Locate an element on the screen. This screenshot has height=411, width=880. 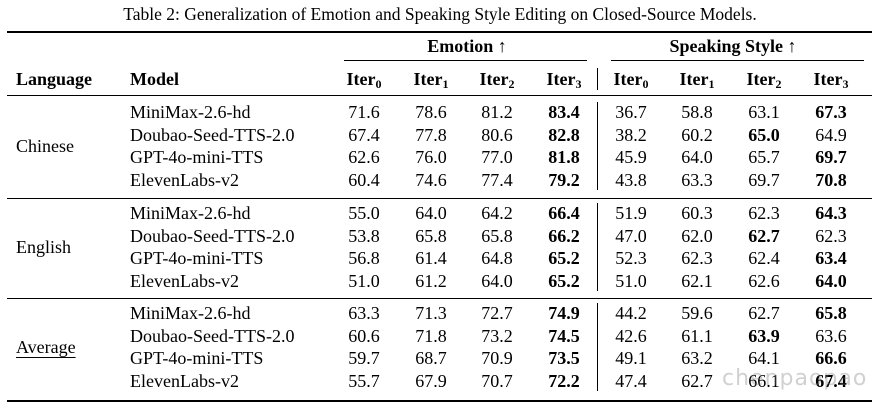
iter-subscript: 3 is located at coordinates (578, 84).